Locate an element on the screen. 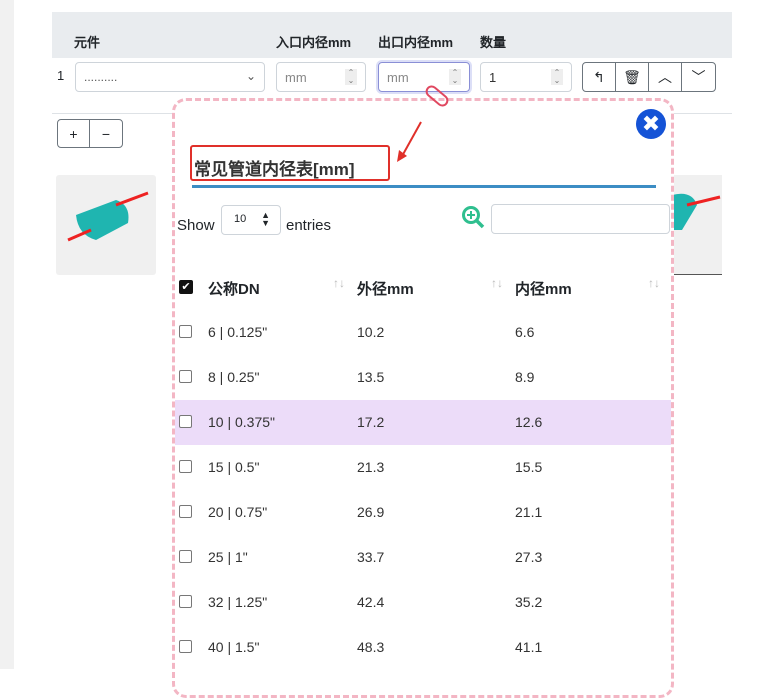 The image size is (770, 698). modal-title: 常见管道内径表[mm] is located at coordinates (290, 163).